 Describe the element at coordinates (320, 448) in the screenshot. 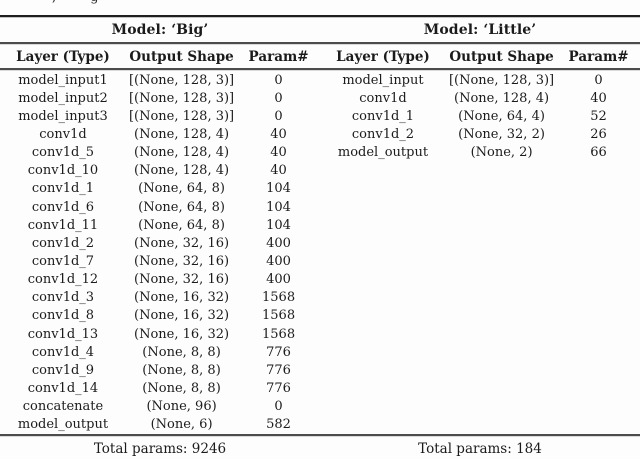

I see `totals-row: Total params: 9246 Total params: 184` at that location.